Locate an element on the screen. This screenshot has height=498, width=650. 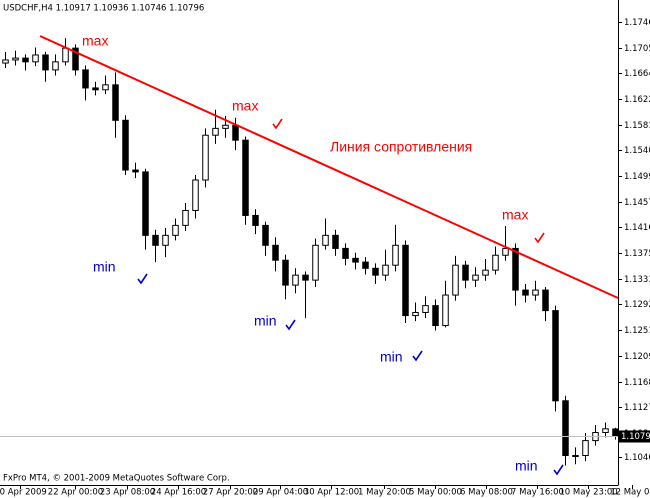
y-tick-label: 1.15810 is located at coordinates (637, 126).